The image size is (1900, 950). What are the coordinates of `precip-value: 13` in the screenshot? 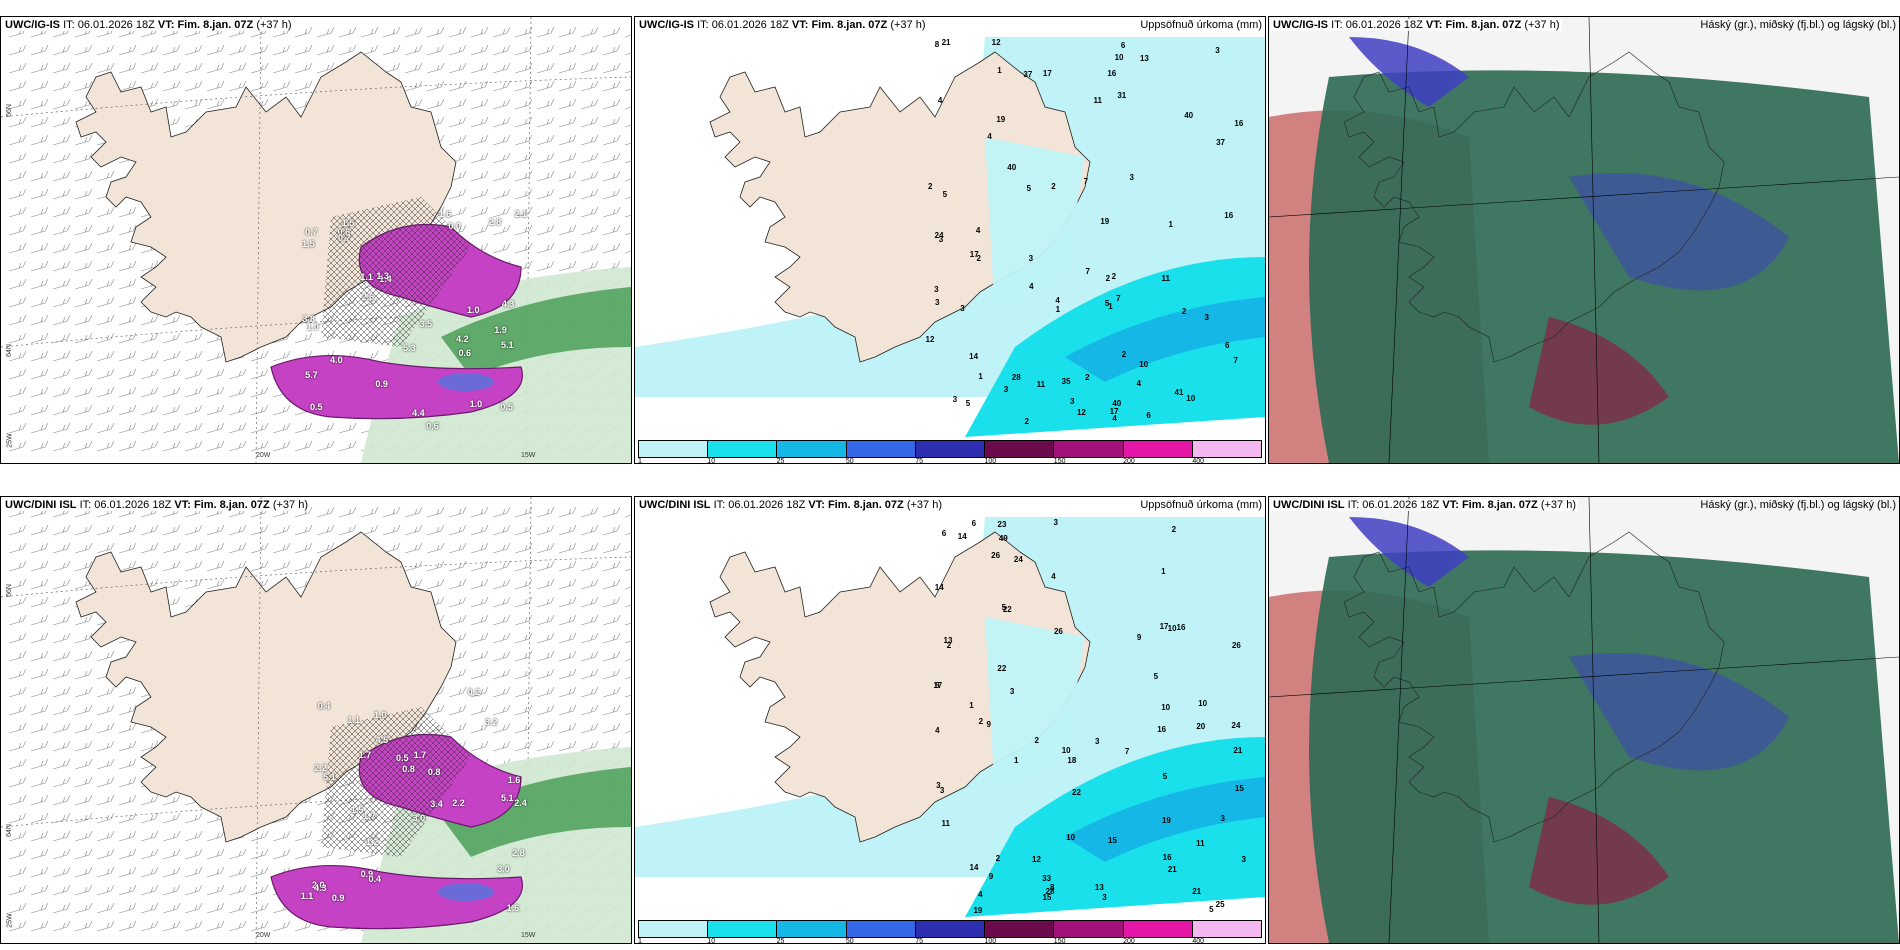 It's located at (1144, 59).